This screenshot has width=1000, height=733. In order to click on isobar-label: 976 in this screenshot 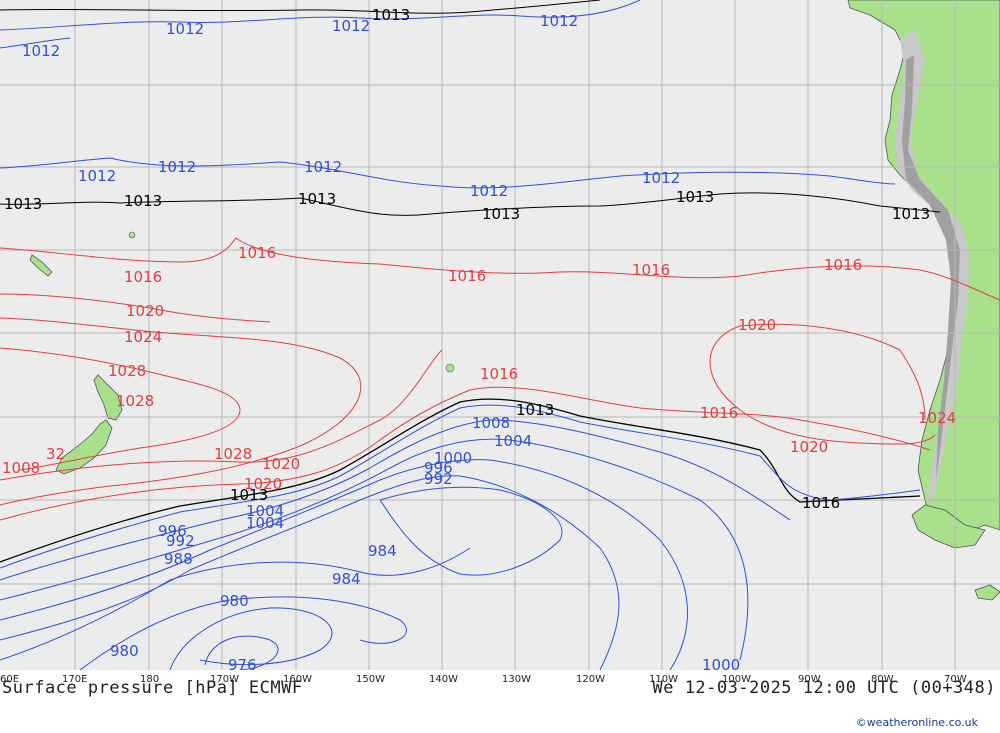, I will do `click(242, 663)`.